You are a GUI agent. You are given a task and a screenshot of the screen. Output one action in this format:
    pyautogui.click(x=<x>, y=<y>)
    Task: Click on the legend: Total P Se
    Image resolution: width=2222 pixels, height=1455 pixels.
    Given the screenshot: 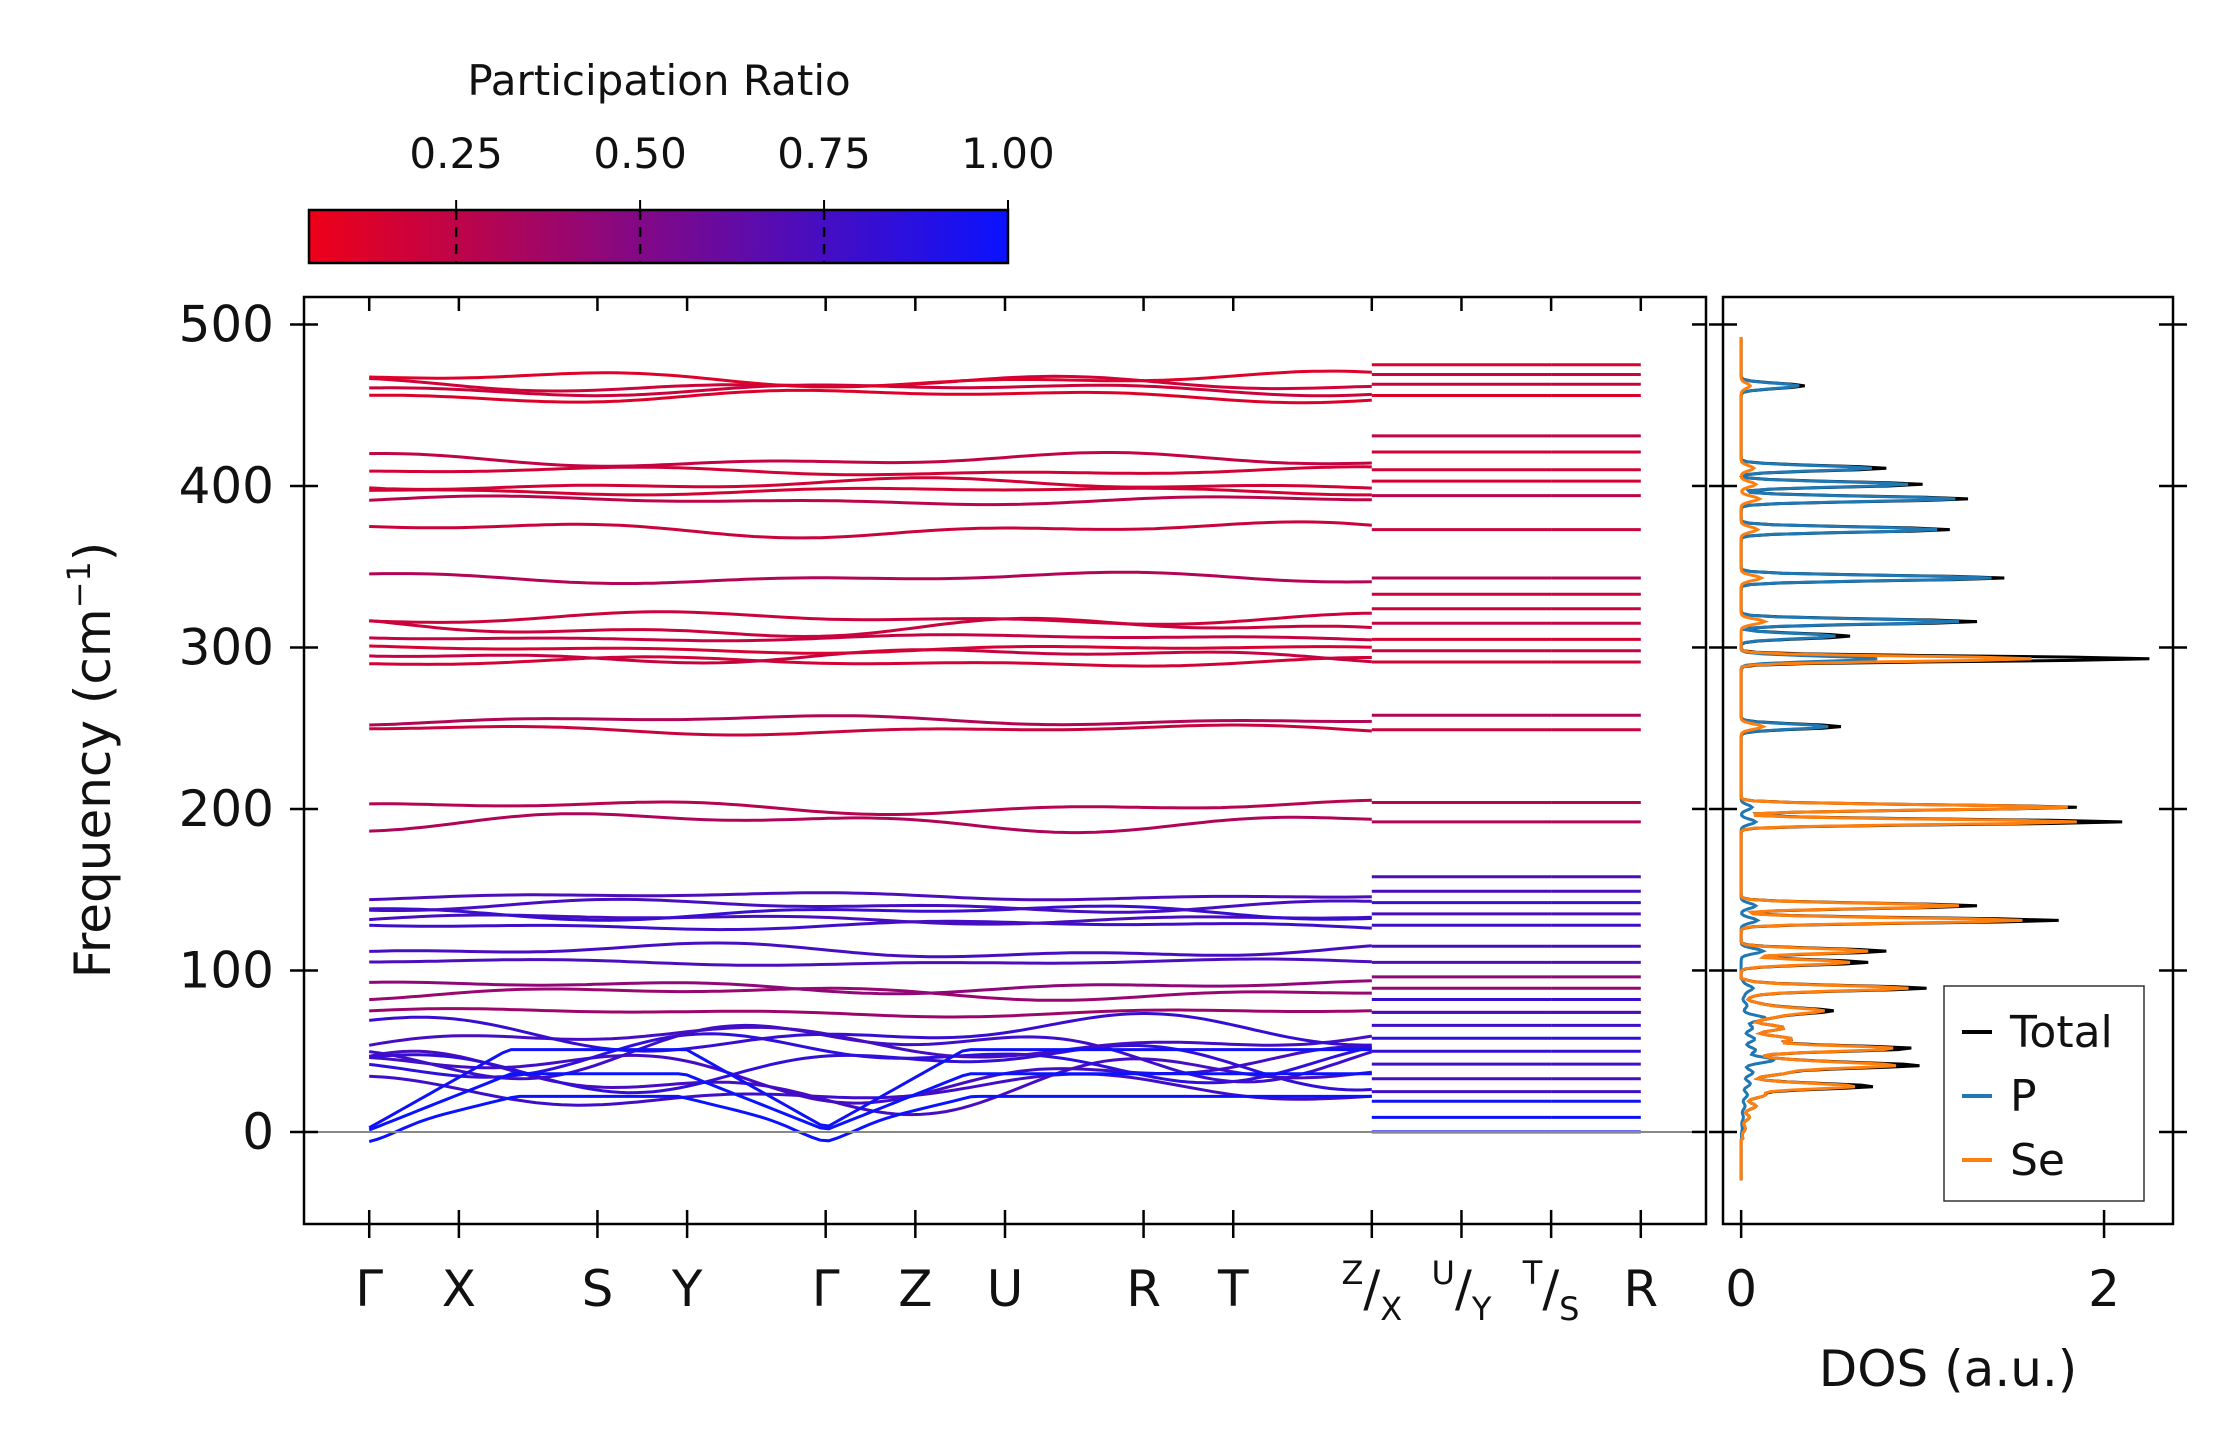 What is the action you would take?
    pyautogui.click(x=2044, y=1093)
    